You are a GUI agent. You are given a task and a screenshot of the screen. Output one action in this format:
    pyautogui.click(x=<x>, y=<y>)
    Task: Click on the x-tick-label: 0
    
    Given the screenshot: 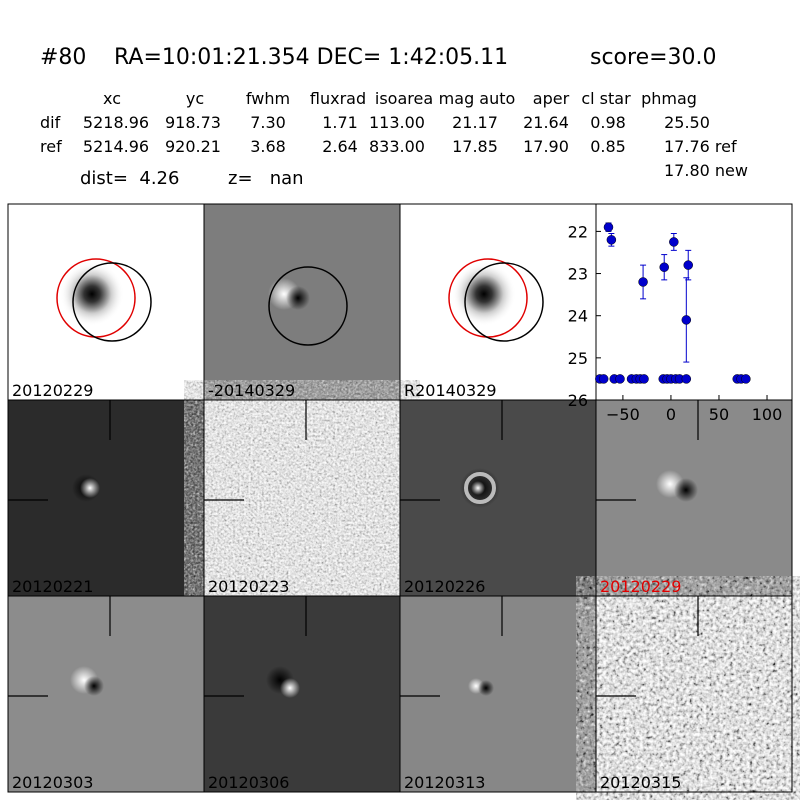 What is the action you would take?
    pyautogui.click(x=671, y=414)
    